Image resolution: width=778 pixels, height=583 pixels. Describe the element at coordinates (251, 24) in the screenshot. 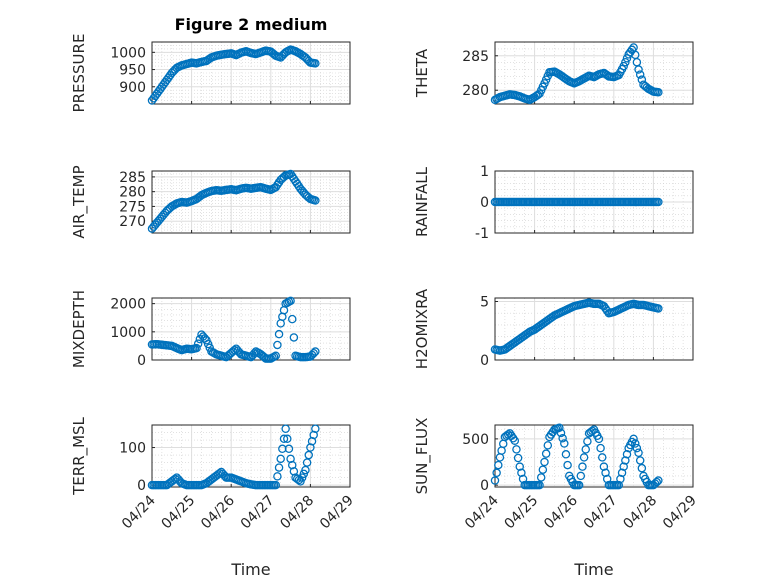

I see `figure-title: Figure 2 medium` at that location.